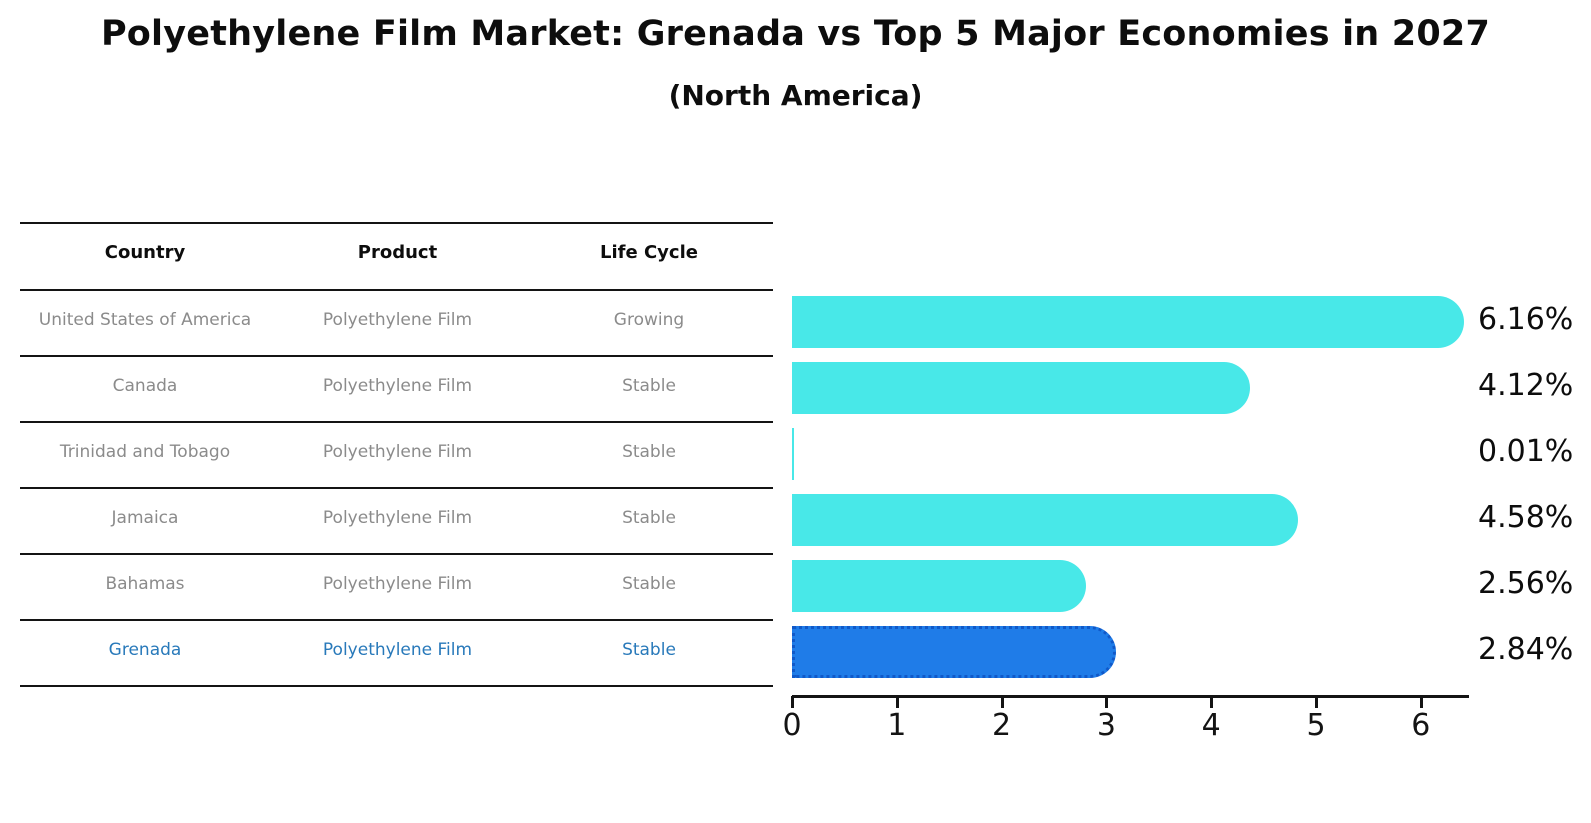  What do you see at coordinates (1526, 583) in the screenshot?
I see `bar-value-label: 2.56%` at bounding box center [1526, 583].